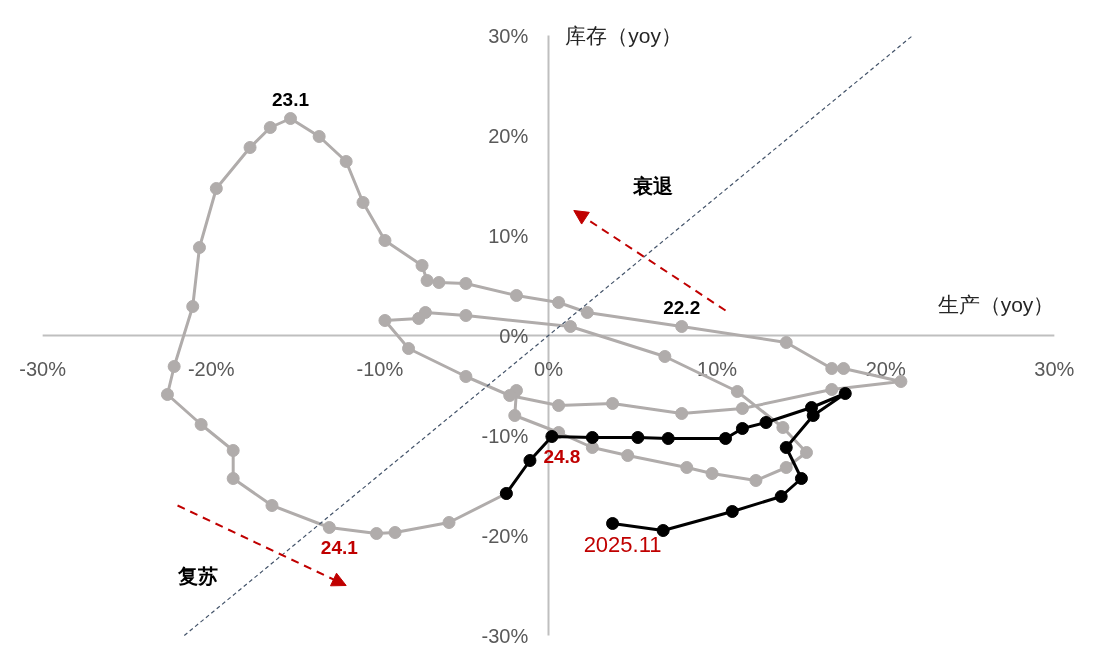  What do you see at coordinates (197, 575) in the screenshot?
I see `annotation: 复苏` at bounding box center [197, 575].